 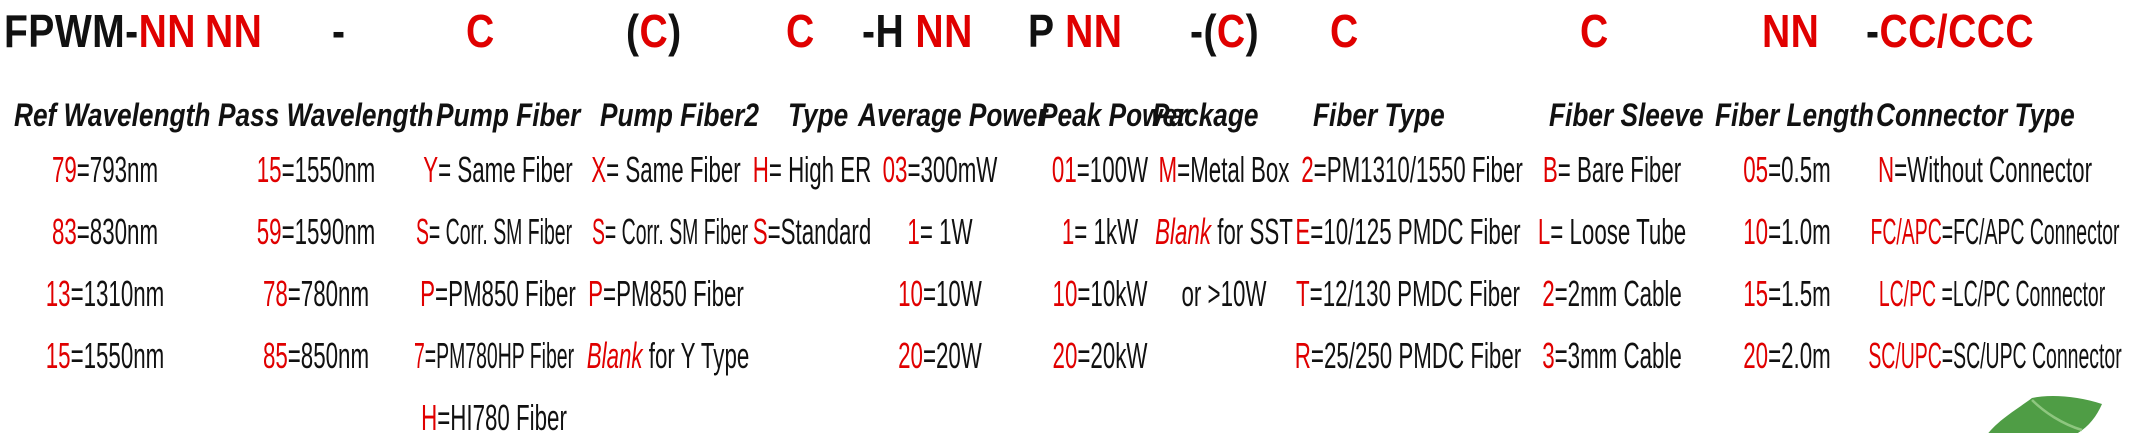 I want to click on value-desc: =1.5m, so click(x=1799, y=293).